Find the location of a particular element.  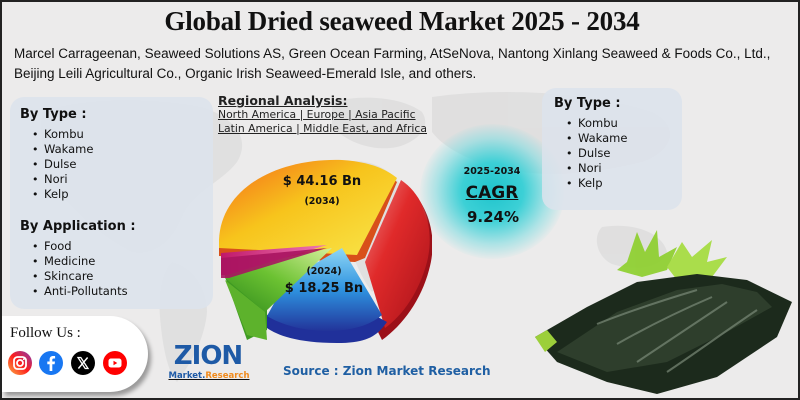

logo-market: Market. is located at coordinates (187, 376).